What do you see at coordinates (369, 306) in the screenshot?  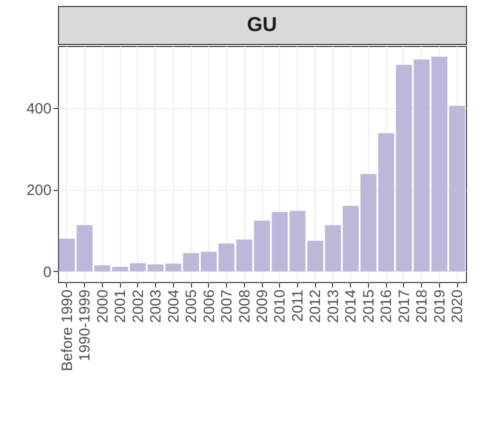 I see `x-tick-label: 2015` at bounding box center [369, 306].